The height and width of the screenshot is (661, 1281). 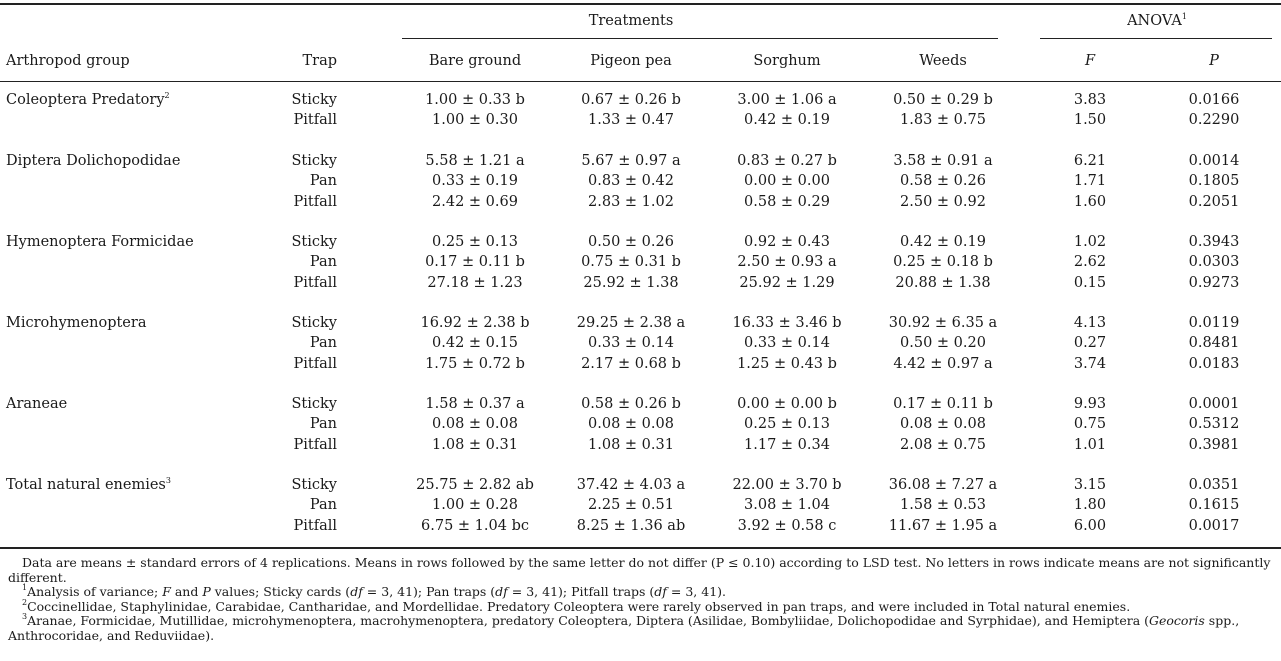 What do you see at coordinates (475, 323) in the screenshot?
I see `cell-bare-ground: 16.92 ± 2.38 b` at bounding box center [475, 323].